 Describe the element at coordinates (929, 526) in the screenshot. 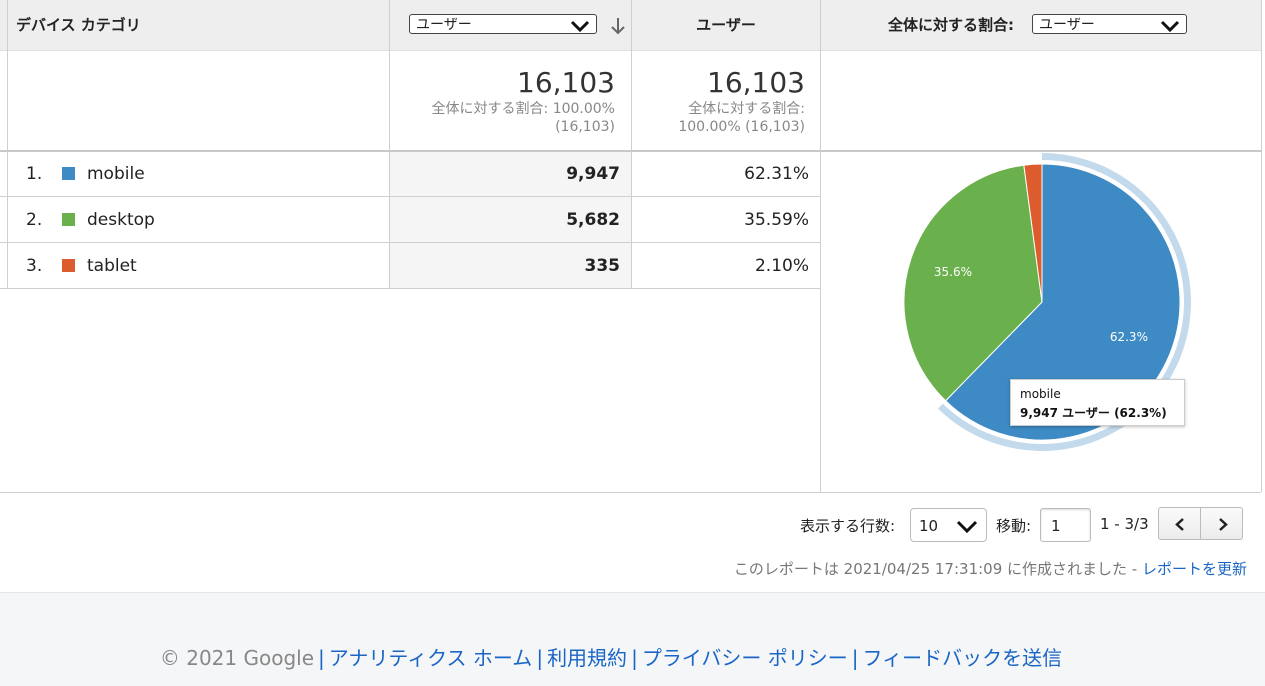

I see `rows-per-page-value: 10` at that location.